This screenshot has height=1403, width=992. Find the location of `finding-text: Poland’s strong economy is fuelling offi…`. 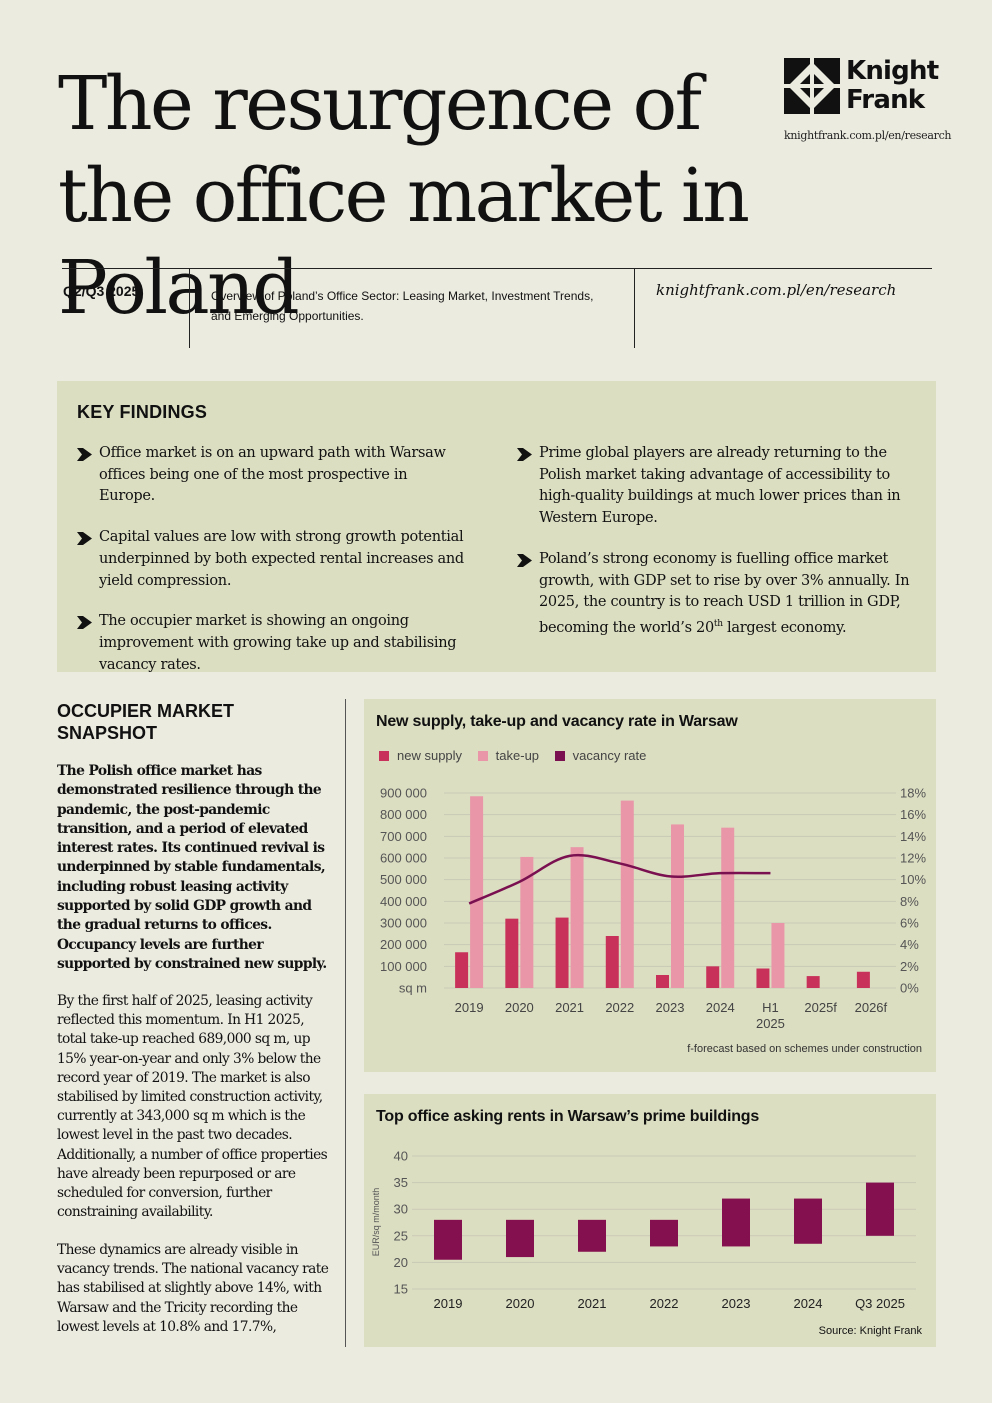

finding-text: Poland’s strong economy is fuelling offi… is located at coordinates (724, 593).